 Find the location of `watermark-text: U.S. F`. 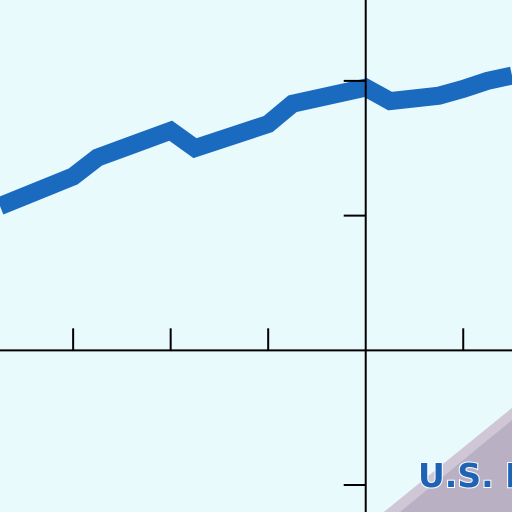

watermark-text: U.S. F is located at coordinates (465, 475).